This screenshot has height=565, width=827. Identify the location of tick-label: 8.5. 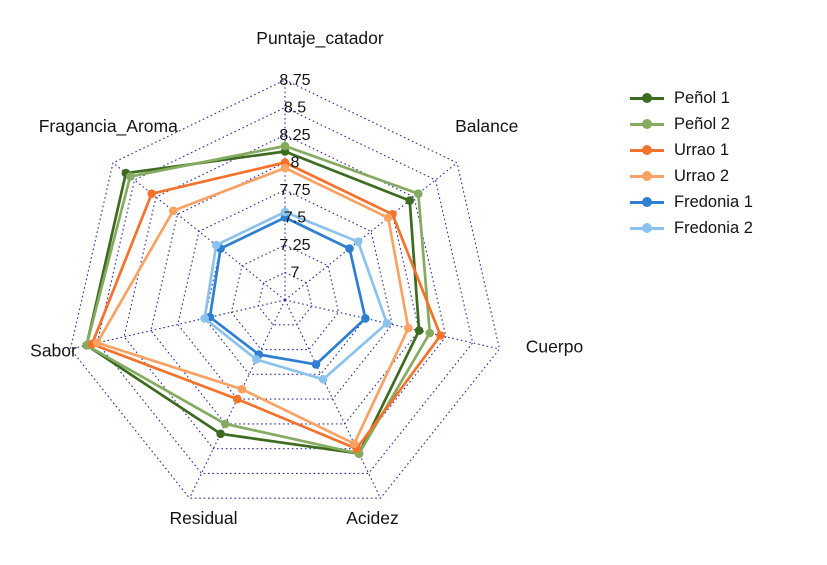
(295, 108).